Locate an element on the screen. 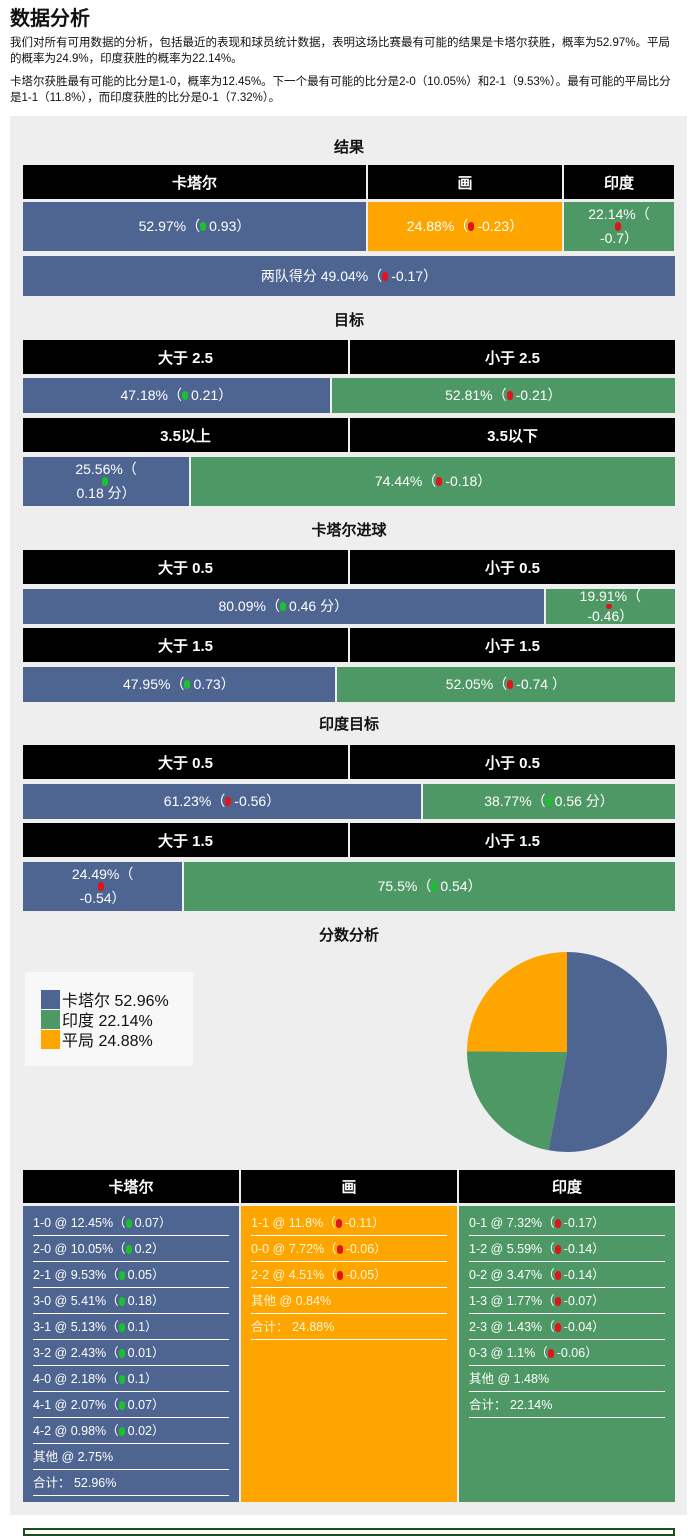 This screenshot has width=693, height=1536. pie-legend: 卡塔尔 52.96% 印度 22.14% 平局 24.88% is located at coordinates (109, 1019).